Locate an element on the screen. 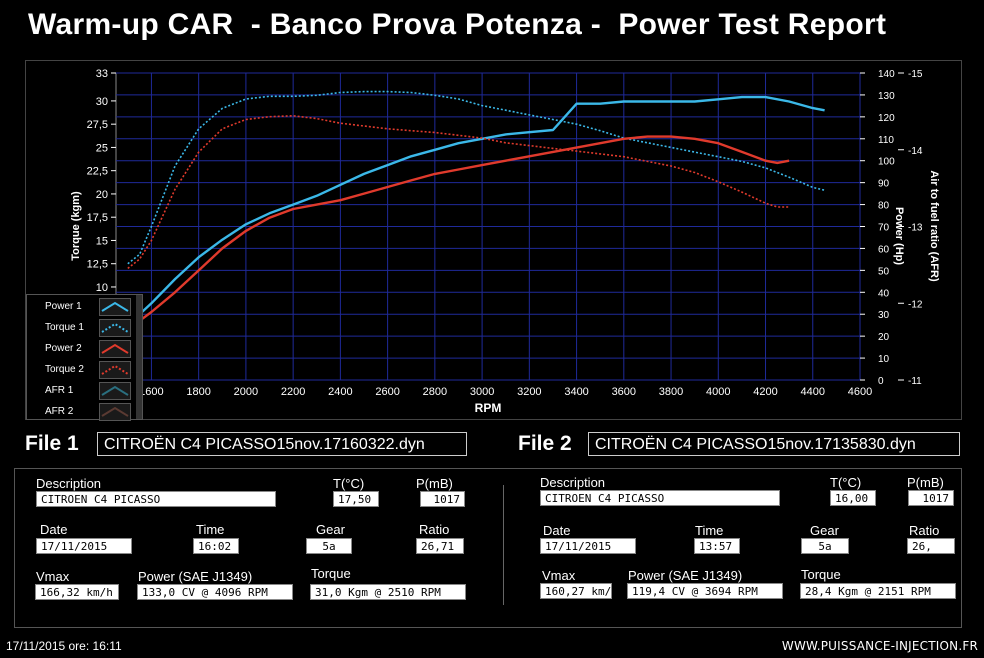  power-tick-label: 80 is located at coordinates (884, 206).